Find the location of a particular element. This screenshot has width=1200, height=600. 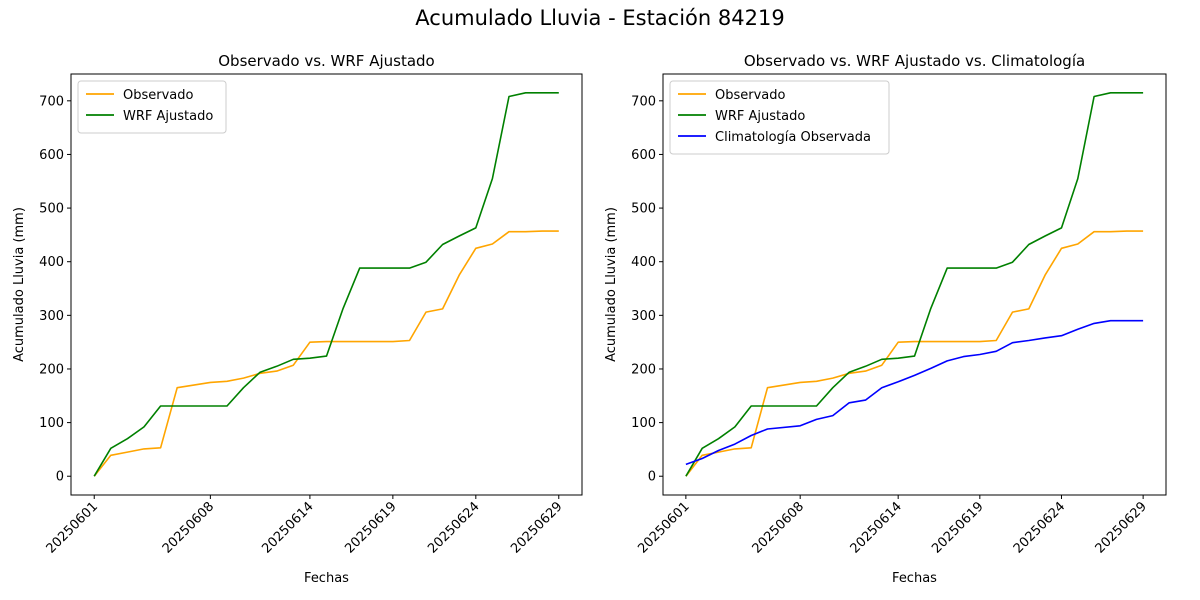

y-tick-label: 600 is located at coordinates (51, 155).